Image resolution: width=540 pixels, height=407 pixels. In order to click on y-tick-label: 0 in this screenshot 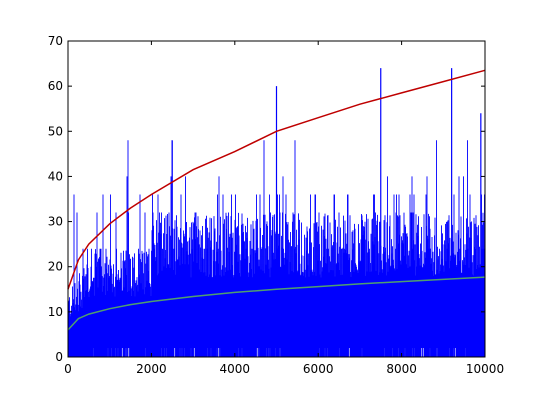, I will do `click(59, 357)`.